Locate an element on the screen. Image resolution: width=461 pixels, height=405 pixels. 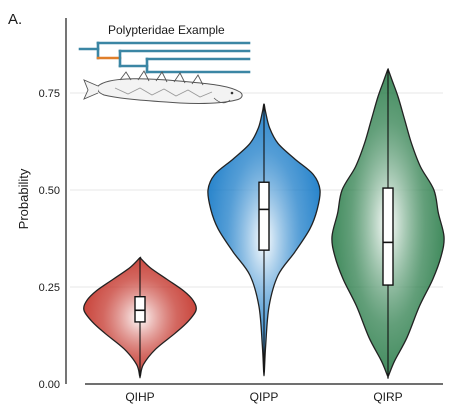
y-tick-label: 0.75 is located at coordinates (49, 94).